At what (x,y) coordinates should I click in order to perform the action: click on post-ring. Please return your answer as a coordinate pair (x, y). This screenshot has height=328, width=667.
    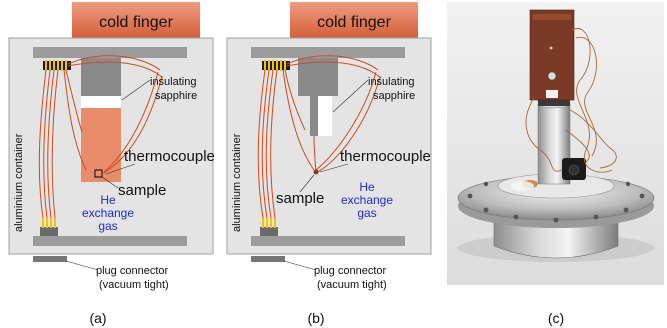
    Looking at the image, I should click on (554, 101).